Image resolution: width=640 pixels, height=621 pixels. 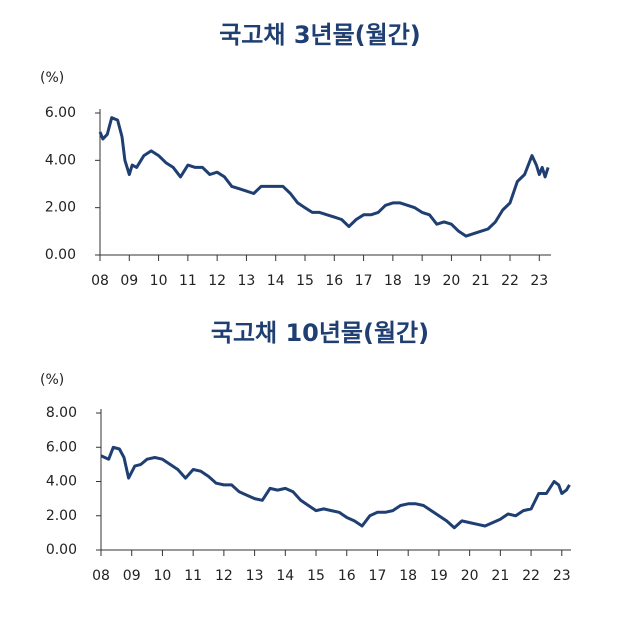 I want to click on chart-title: 국고채 10년물(월간), so click(x=320, y=333).